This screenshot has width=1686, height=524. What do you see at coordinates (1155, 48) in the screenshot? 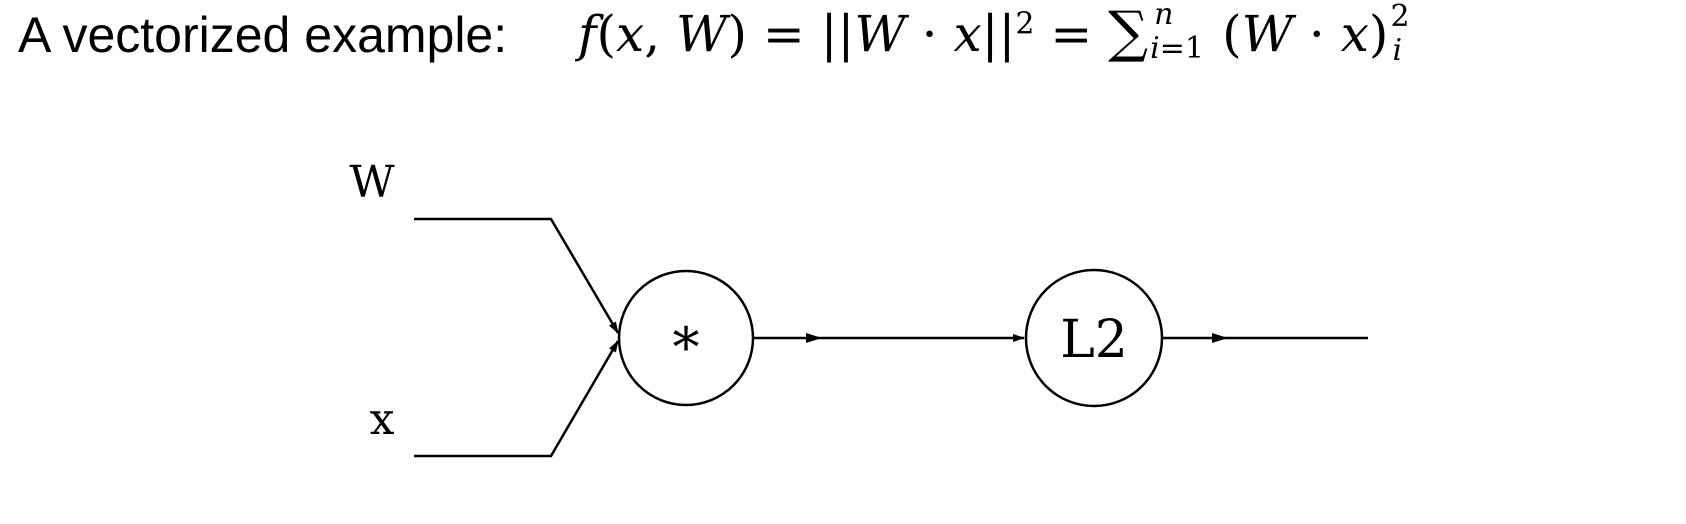
I see `formula-sum-lower-i: i` at bounding box center [1155, 48].